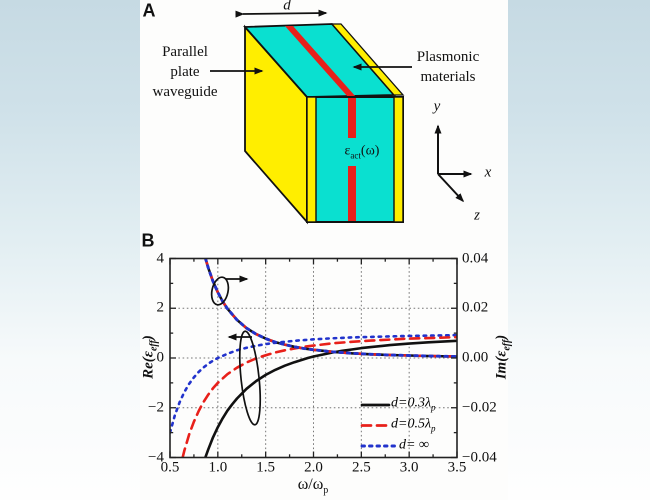 This screenshot has width=650, height=500. I want to click on right-plate-top-edge, so click(367, 59).